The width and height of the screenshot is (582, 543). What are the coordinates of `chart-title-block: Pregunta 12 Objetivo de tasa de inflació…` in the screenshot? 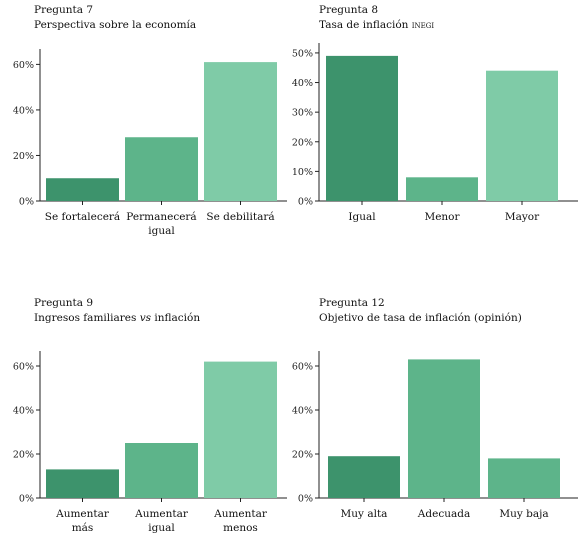 It's located at (420, 311).